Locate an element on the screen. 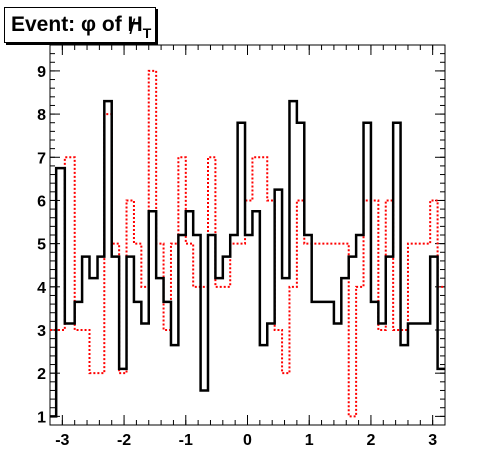  title-of: of is located at coordinates (112, 24).